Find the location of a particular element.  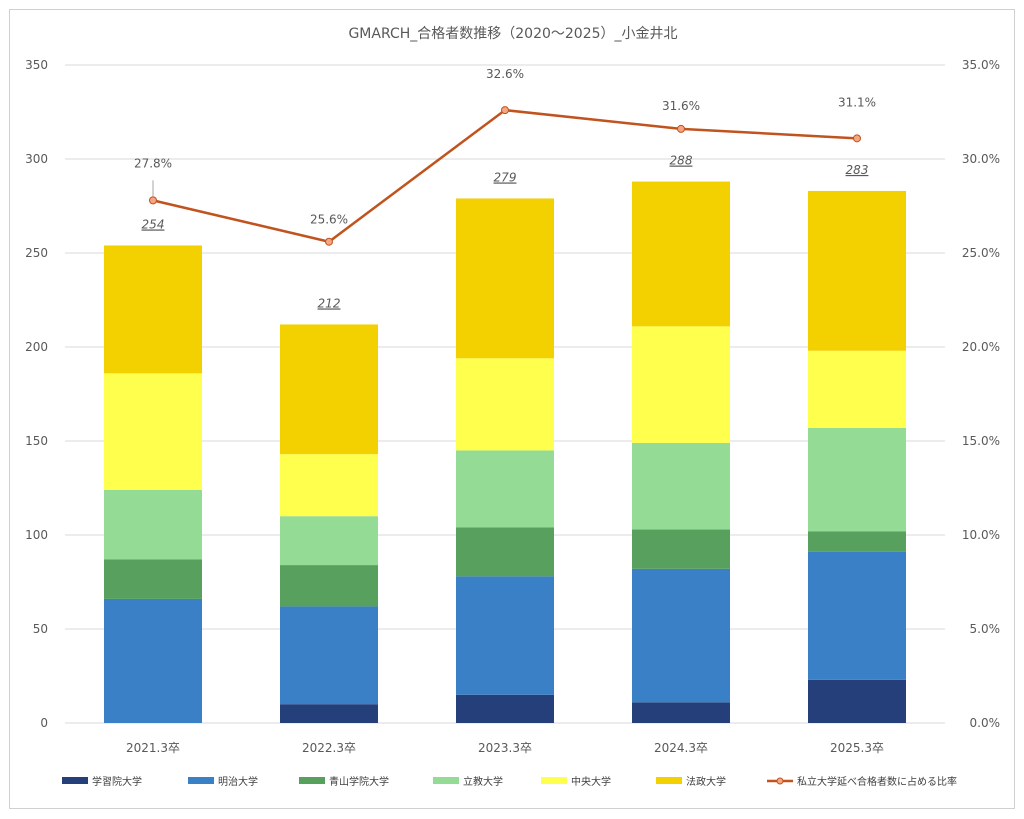

y-tick-label: 150 is located at coordinates (36, 441).